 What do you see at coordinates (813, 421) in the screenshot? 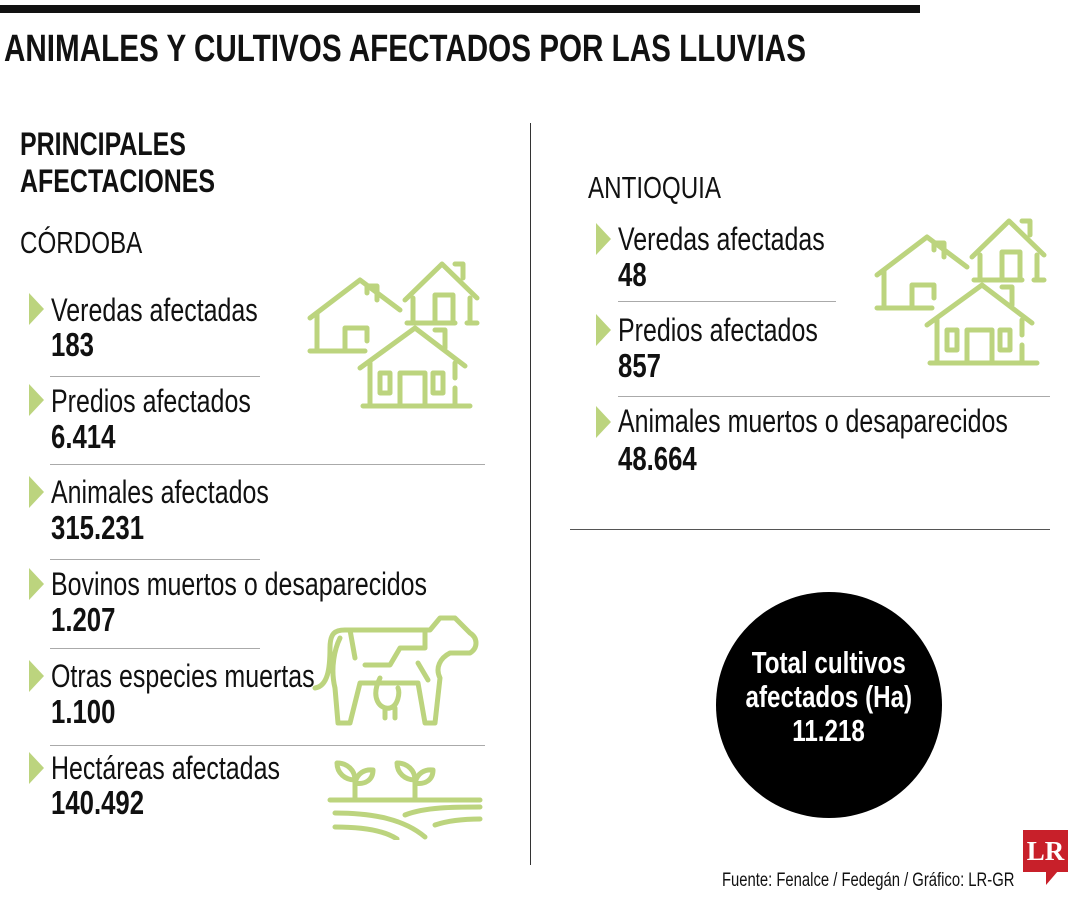
I see `item-label: Animales muertos o desaparecidos` at bounding box center [813, 421].